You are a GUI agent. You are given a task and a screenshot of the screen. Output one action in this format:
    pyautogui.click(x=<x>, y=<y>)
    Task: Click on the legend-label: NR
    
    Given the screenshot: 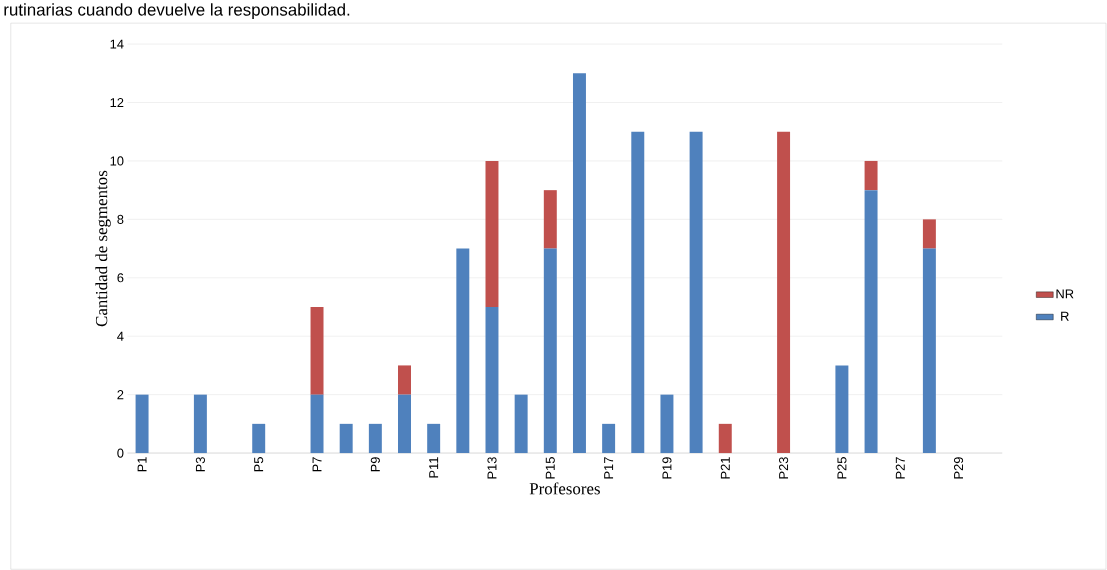 What is the action you would take?
    pyautogui.click(x=1065, y=294)
    